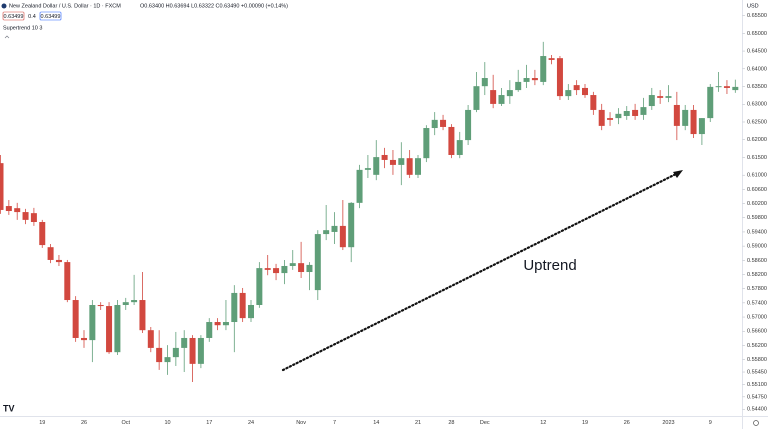  Describe the element at coordinates (757, 69) in the screenshot. I see `y-tick-label: 0.64000` at that location.